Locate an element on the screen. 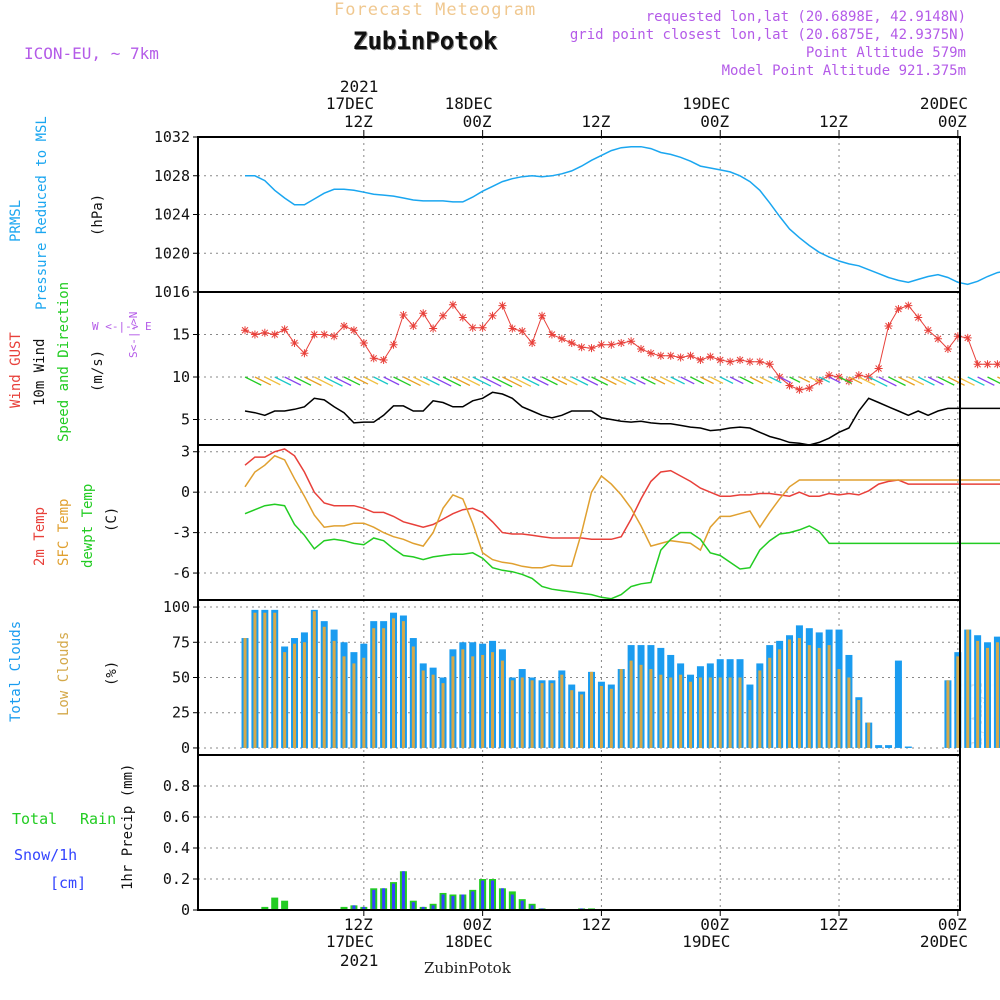 The width and height of the screenshot is (1000, 1000). precip-total-label: Total is located at coordinates (35, 819).